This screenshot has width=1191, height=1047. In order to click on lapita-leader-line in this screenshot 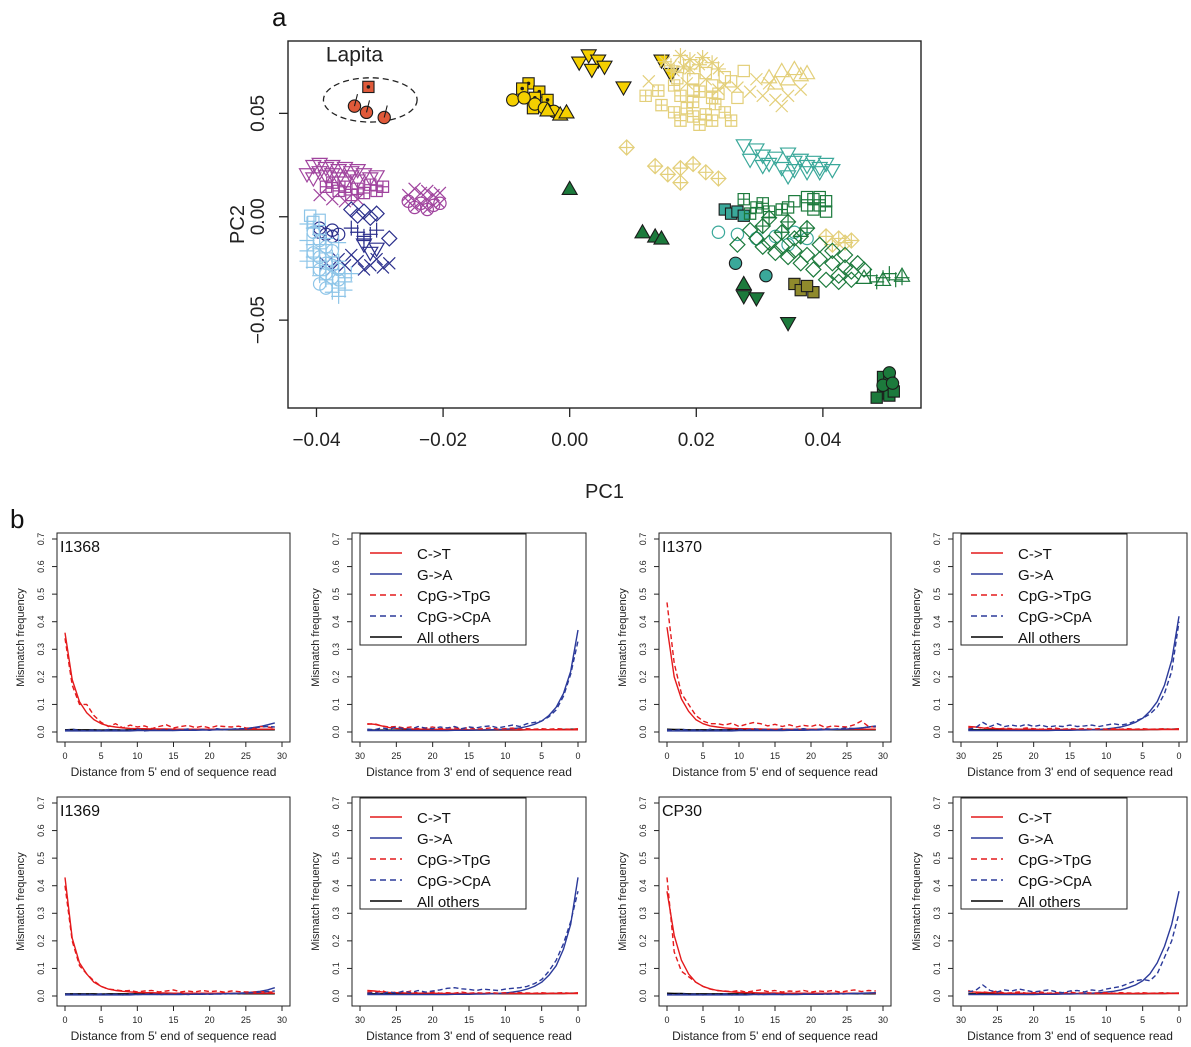, I will do `click(368, 106)`.